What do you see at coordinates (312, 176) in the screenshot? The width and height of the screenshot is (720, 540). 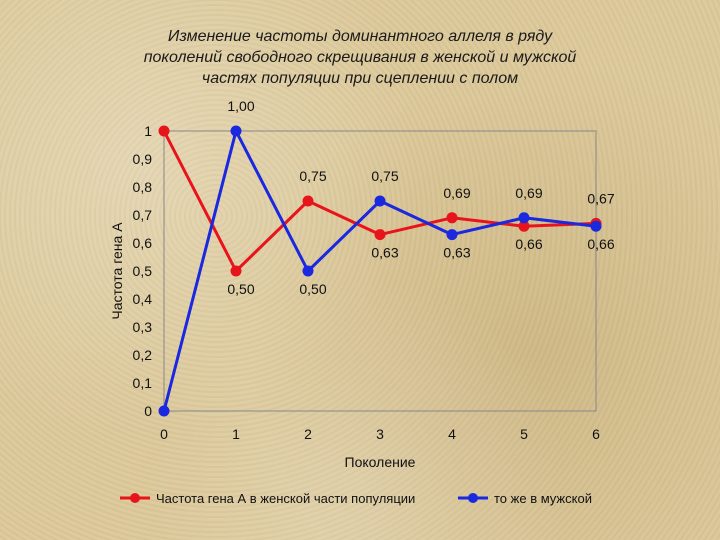 I see `series-1-data-label-2: 0,75` at bounding box center [312, 176].